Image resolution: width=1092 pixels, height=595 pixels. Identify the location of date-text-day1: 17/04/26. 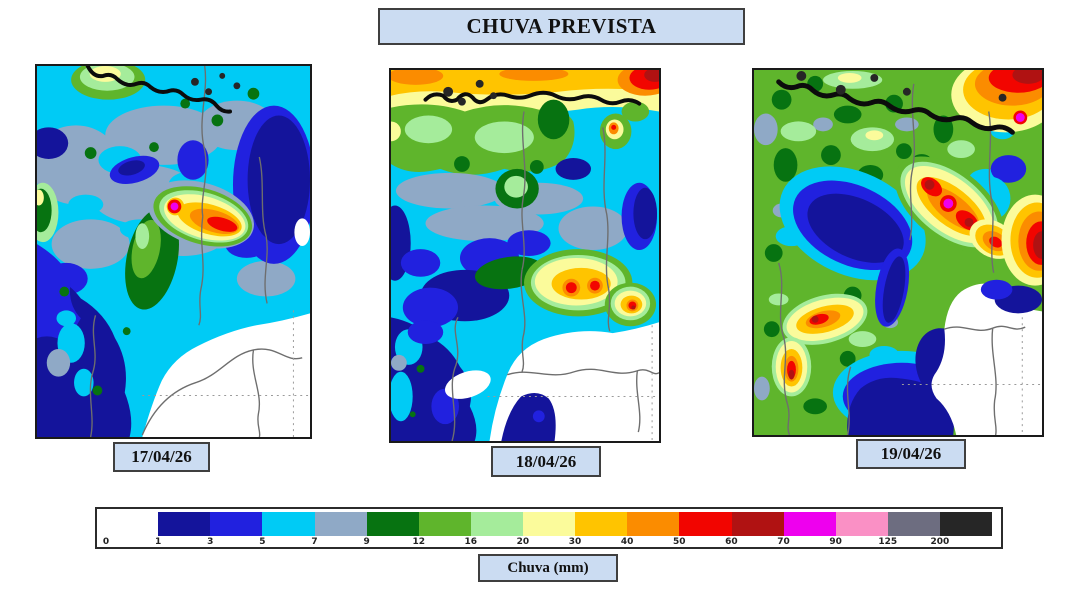
(161, 456).